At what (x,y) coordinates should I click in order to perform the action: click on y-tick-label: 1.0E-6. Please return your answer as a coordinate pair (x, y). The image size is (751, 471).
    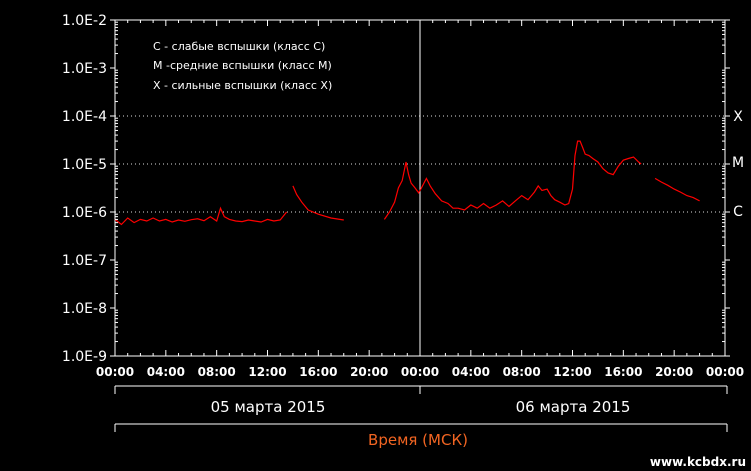
    Looking at the image, I should click on (84, 213).